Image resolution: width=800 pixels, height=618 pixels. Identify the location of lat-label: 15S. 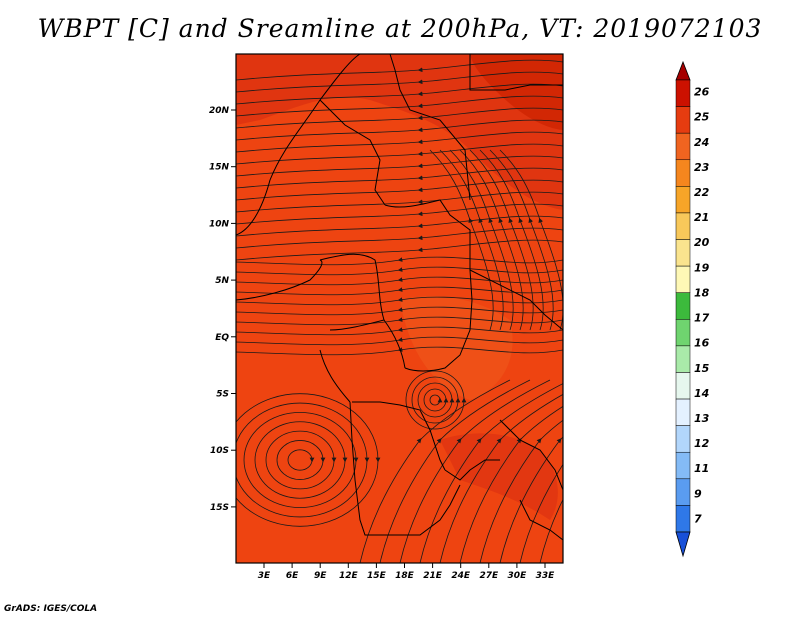
(219, 508).